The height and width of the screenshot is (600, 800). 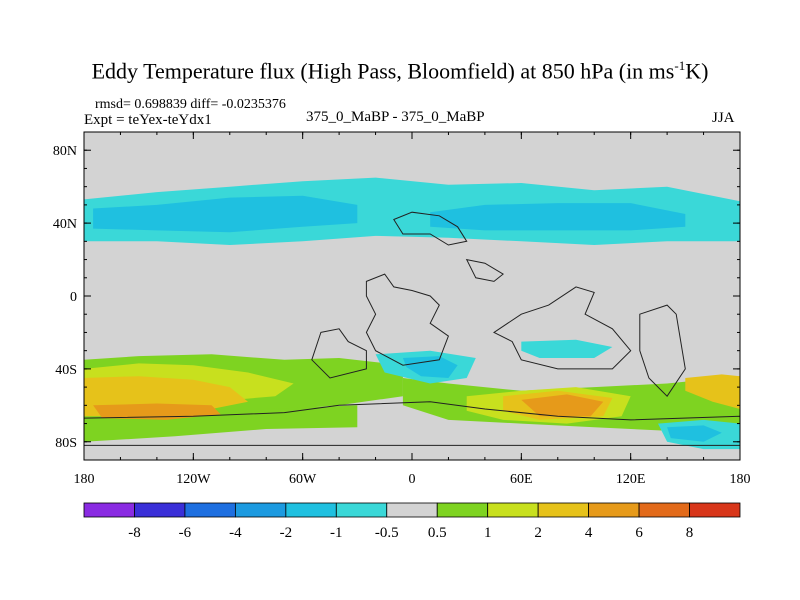 What do you see at coordinates (412, 423) in the screenshot?
I see `land-outline-continent-south-strip` at bounding box center [412, 423].